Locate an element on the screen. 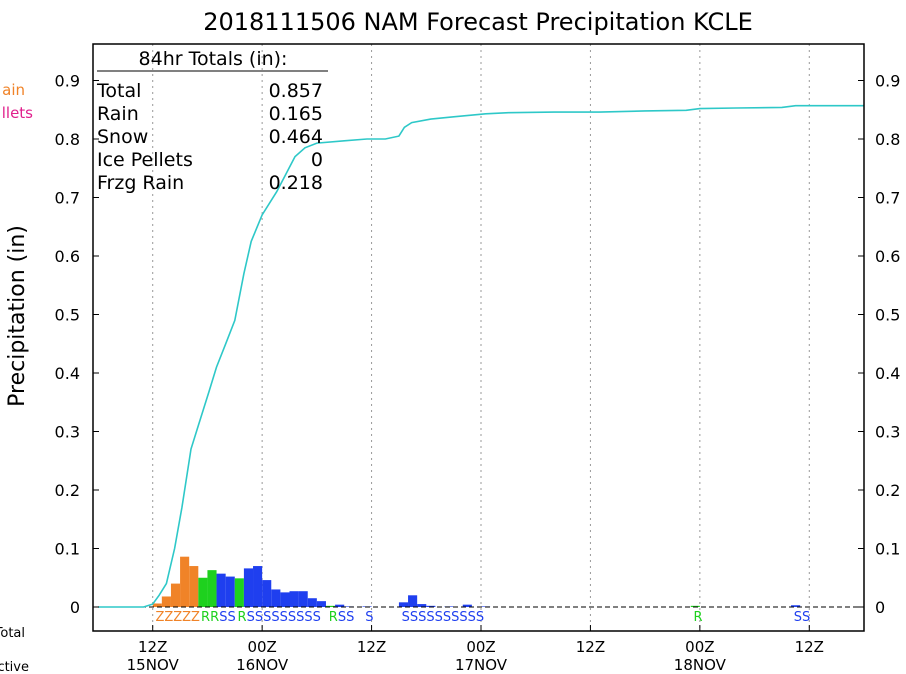 This screenshot has height=674, width=906. y-tick-label-right: 0.8 is located at coordinates (887, 139).